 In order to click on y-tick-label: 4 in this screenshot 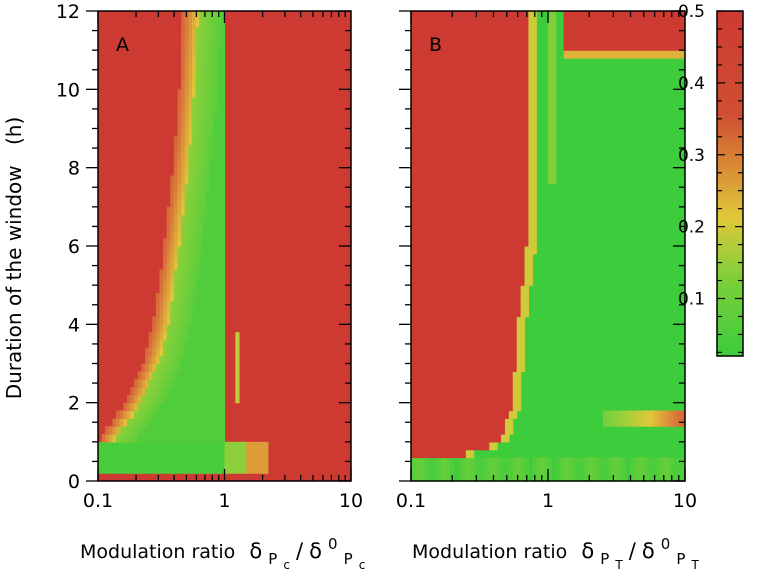, I will do `click(74, 325)`.